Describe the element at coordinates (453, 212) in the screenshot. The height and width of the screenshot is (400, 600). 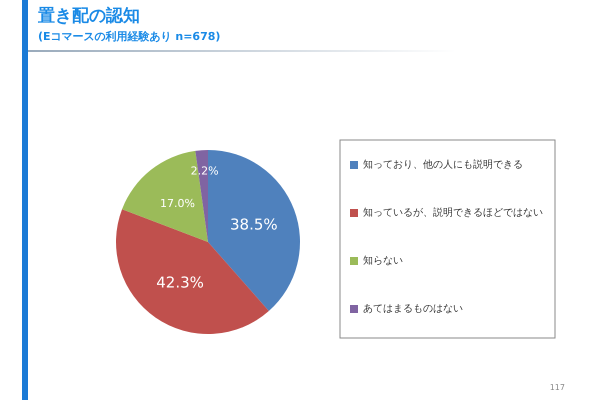
I see `legend-label: 知っているが、説明できるほどではない` at that location.